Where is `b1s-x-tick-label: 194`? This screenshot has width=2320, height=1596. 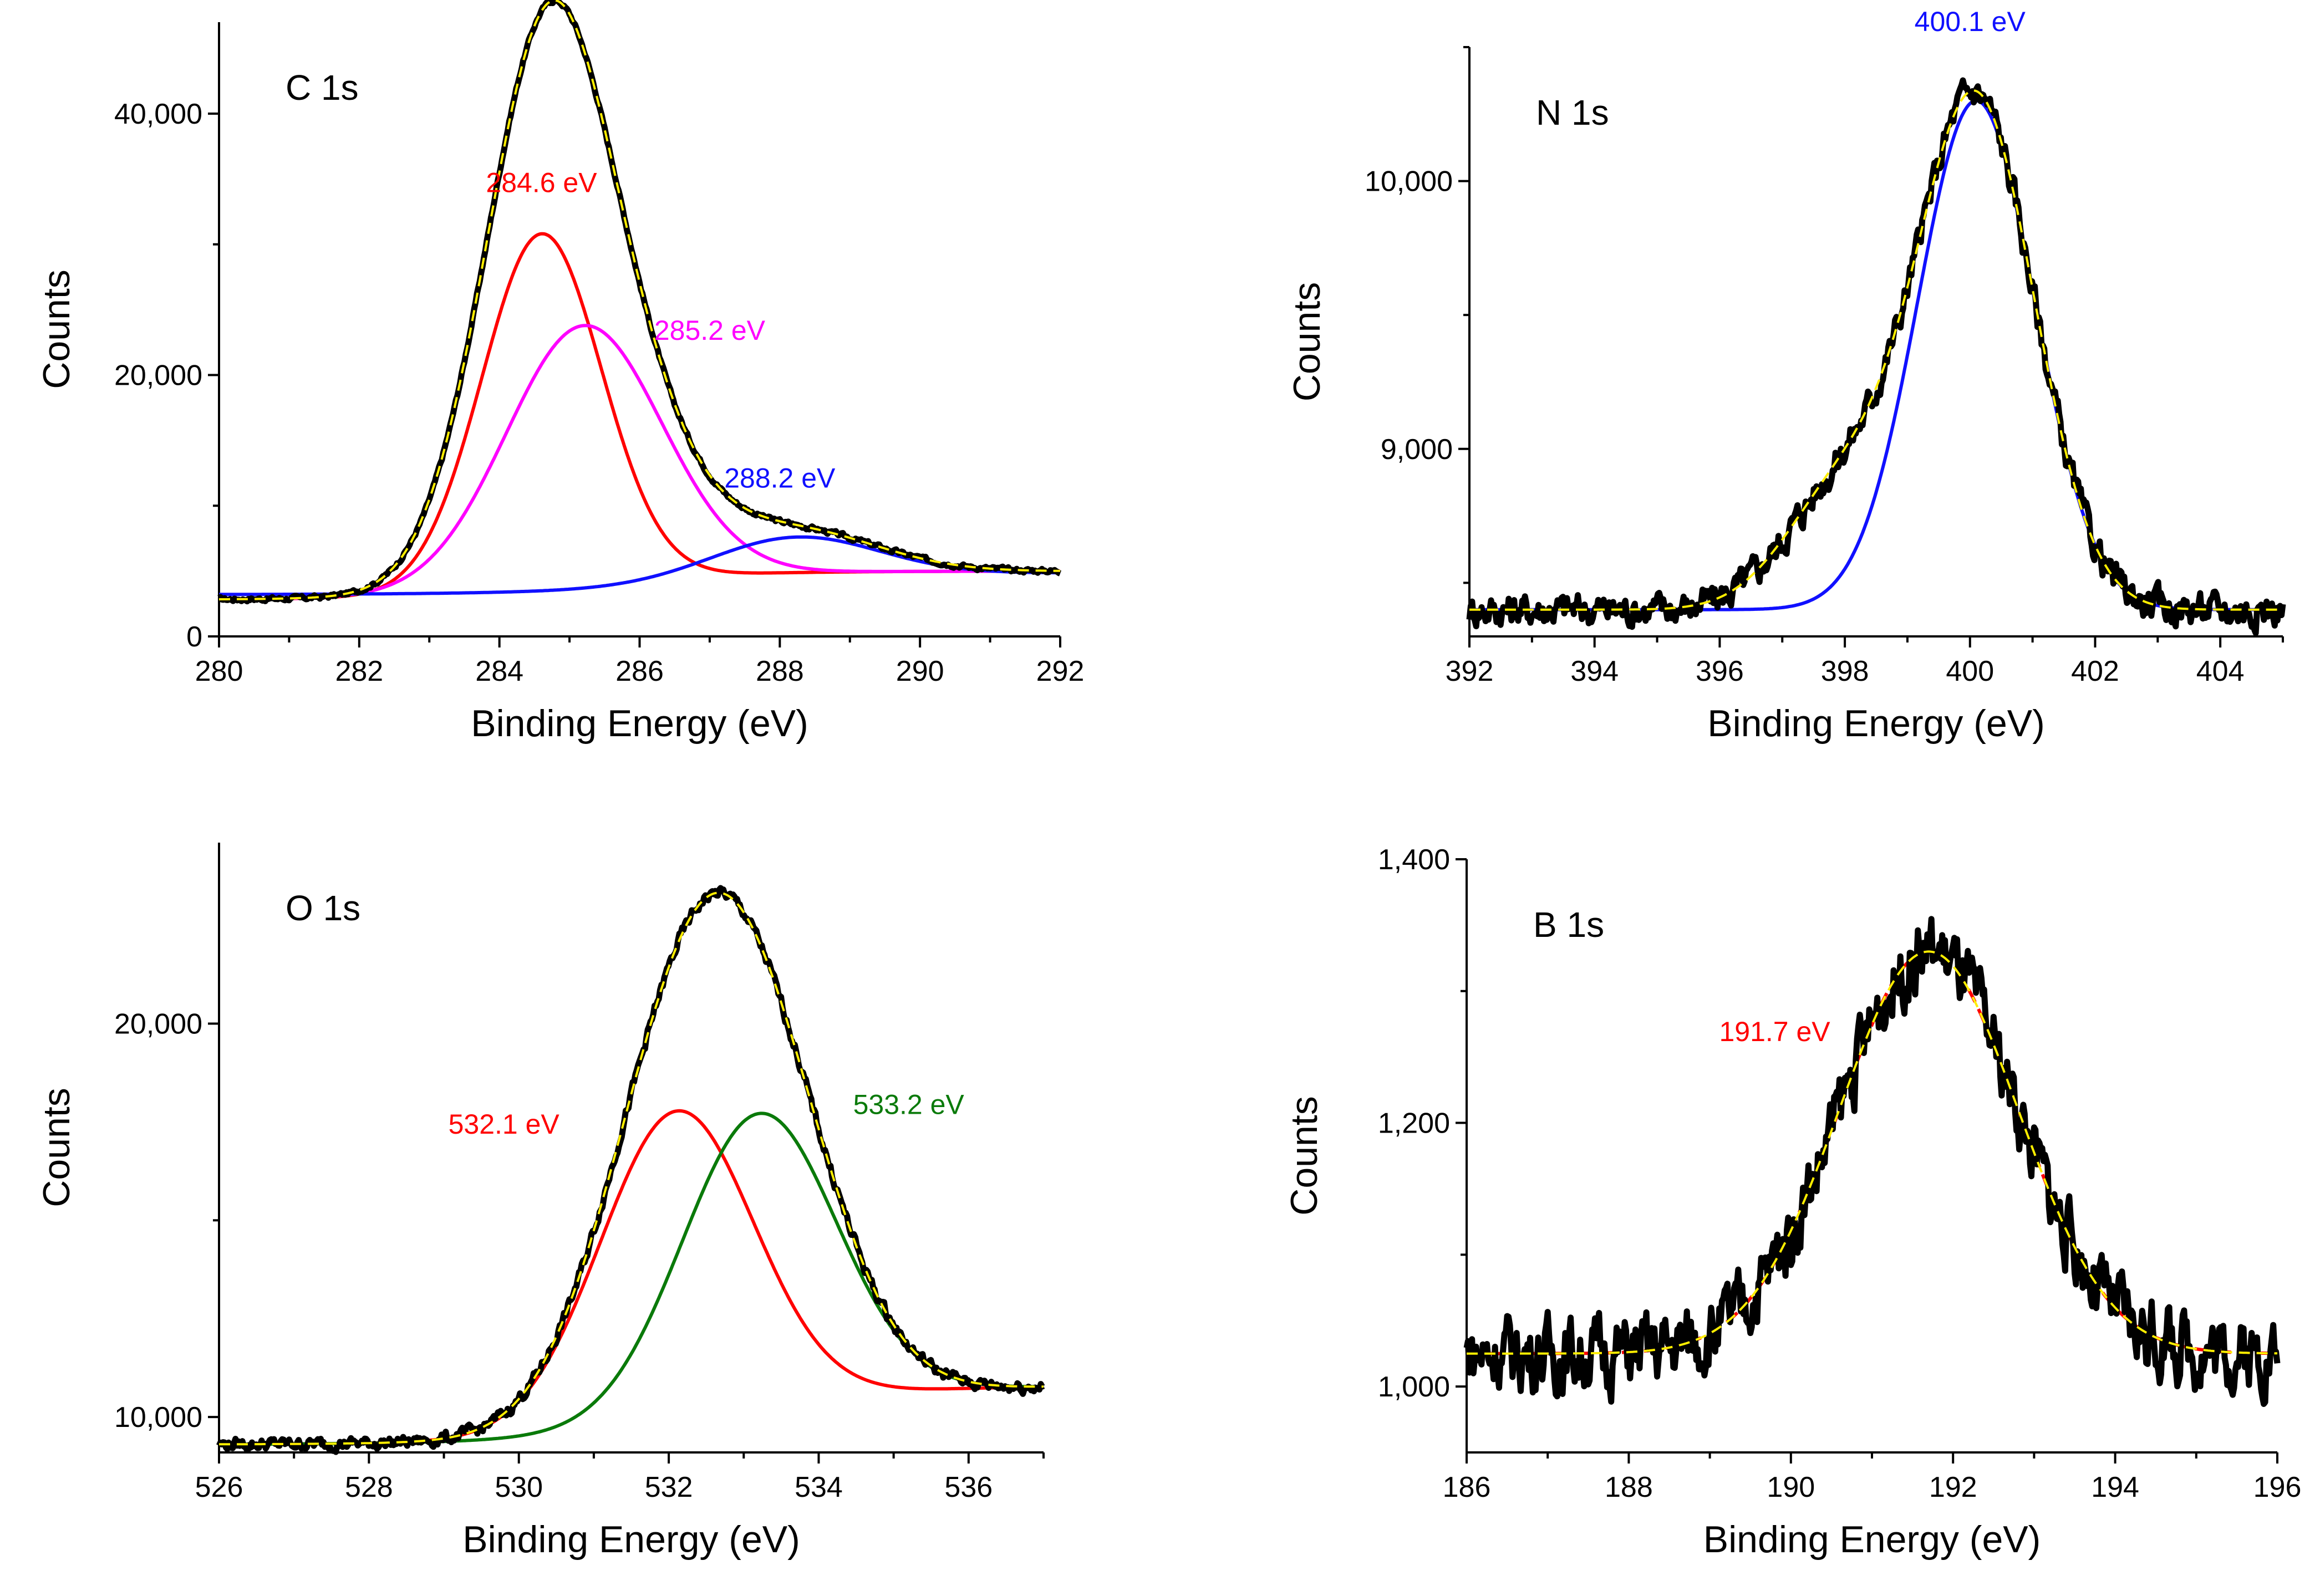 b1s-x-tick-label: 194 is located at coordinates (2115, 1487).